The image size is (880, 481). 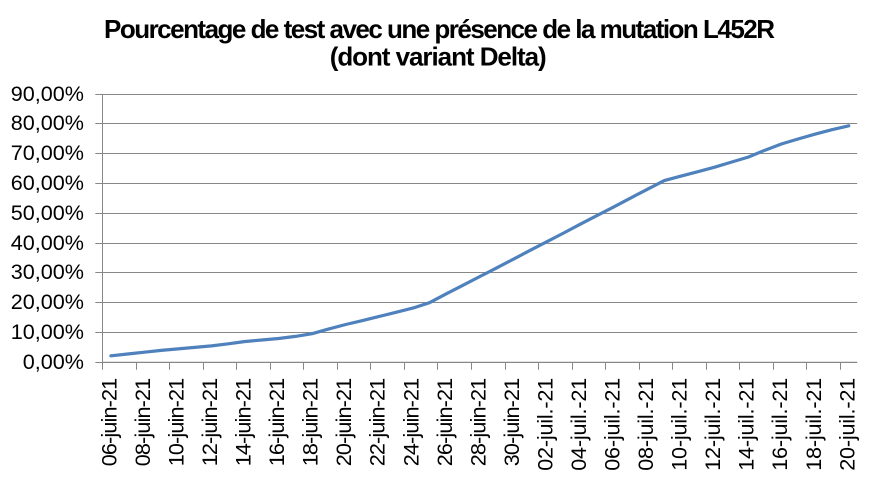 What do you see at coordinates (53, 361) in the screenshot?
I see `svg-text: 0,00%` at bounding box center [53, 361].